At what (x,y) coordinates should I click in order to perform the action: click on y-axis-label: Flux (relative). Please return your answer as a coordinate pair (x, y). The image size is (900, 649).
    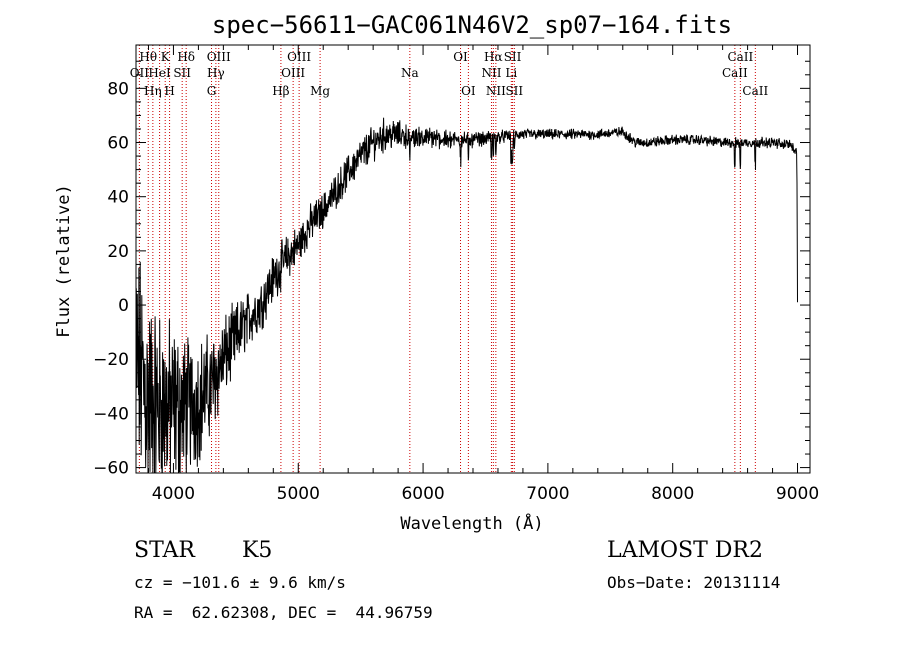
    Looking at the image, I should click on (64, 261).